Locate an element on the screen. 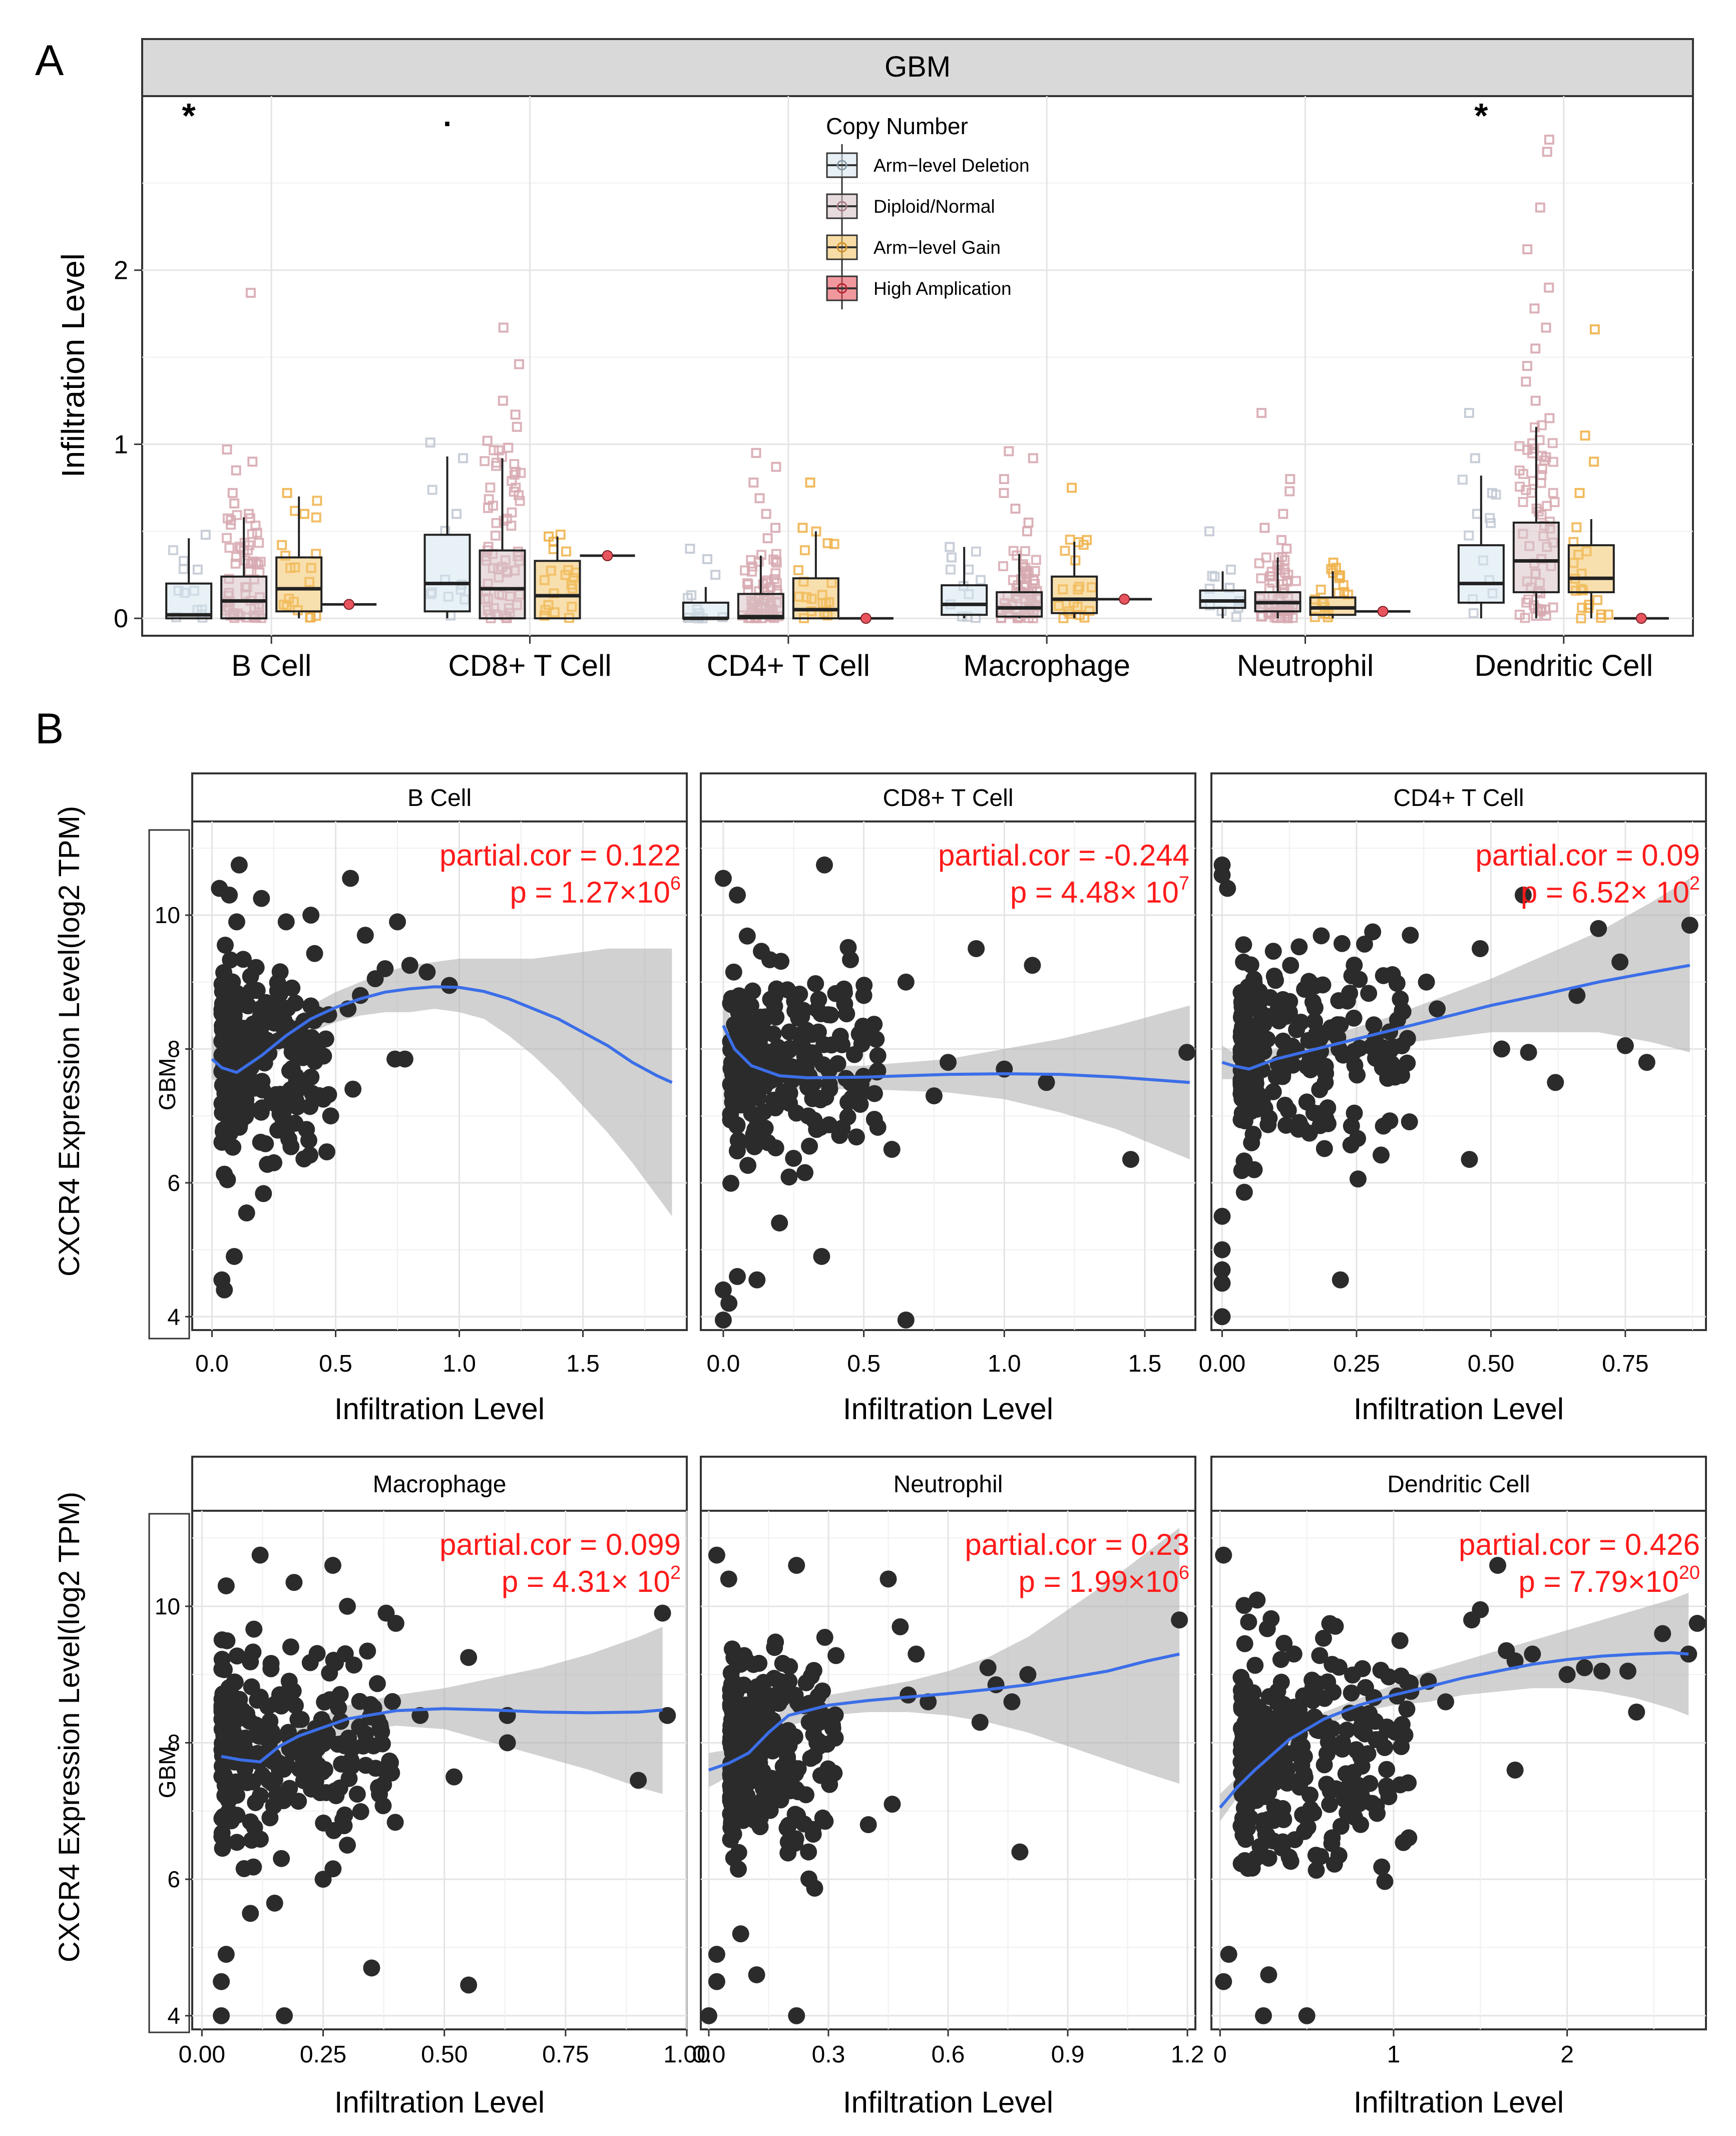 This screenshot has width=1736, height=2136. x-tick-label: 1.00 is located at coordinates (686, 2054).